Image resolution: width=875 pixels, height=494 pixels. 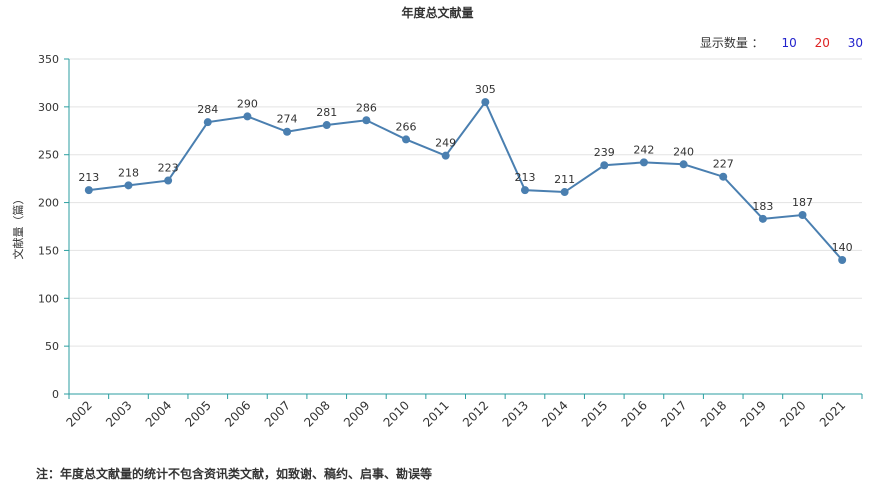 I want to click on data-label-2021: 140, so click(x=842, y=247).